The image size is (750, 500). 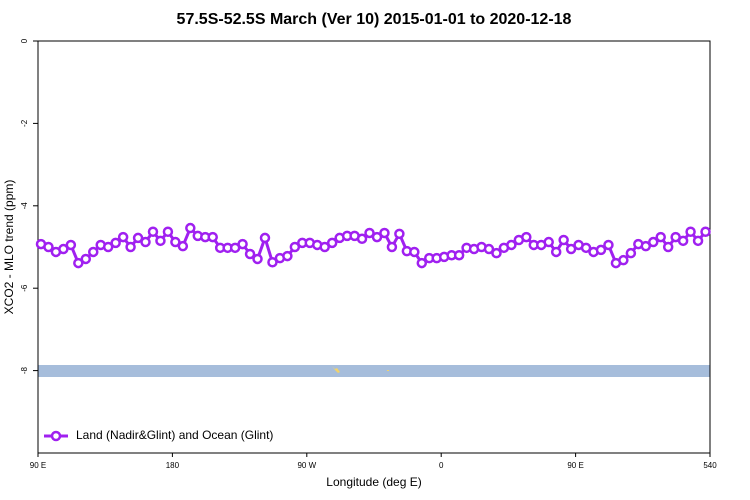 I want to click on land-strip, so click(x=374, y=371).